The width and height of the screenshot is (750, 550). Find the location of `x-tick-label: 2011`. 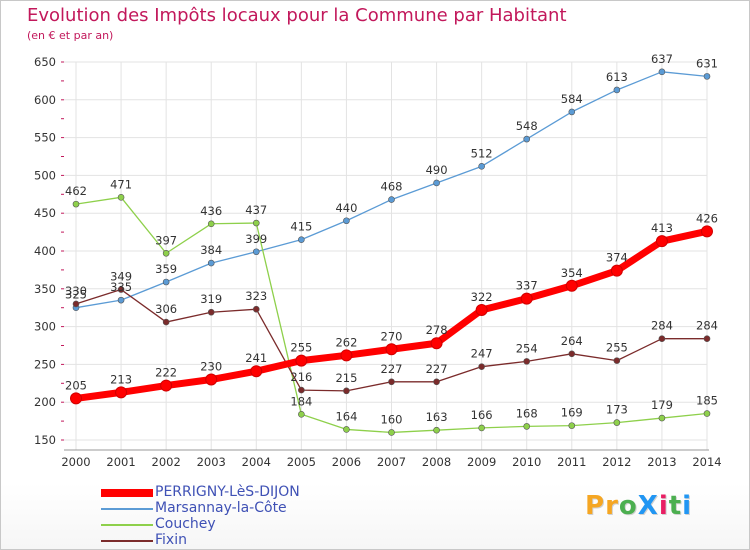

x-tick-label: 2011 is located at coordinates (571, 462).